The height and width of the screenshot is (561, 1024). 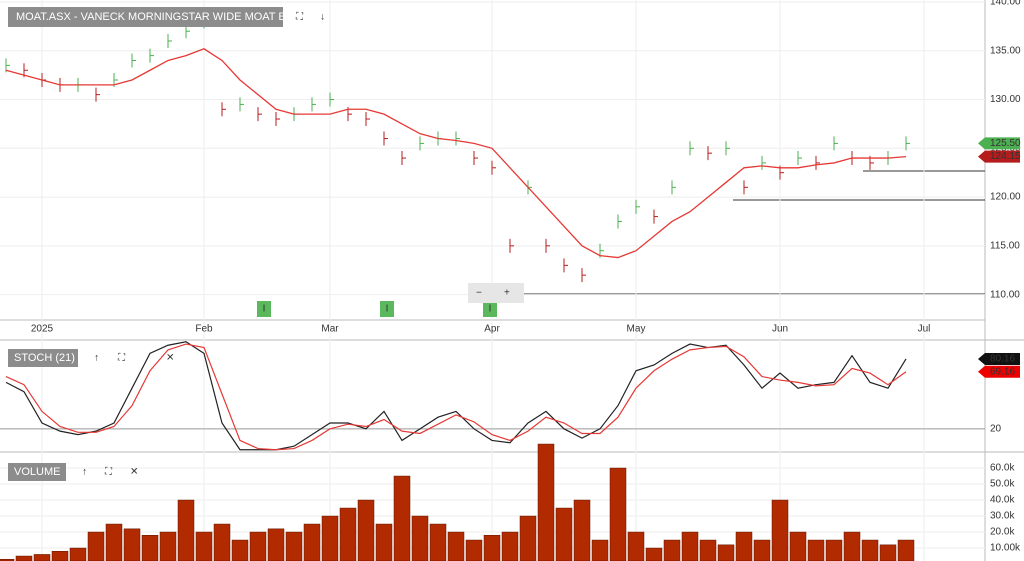 I want to click on x-tick-label: Jun, so click(x=780, y=329).